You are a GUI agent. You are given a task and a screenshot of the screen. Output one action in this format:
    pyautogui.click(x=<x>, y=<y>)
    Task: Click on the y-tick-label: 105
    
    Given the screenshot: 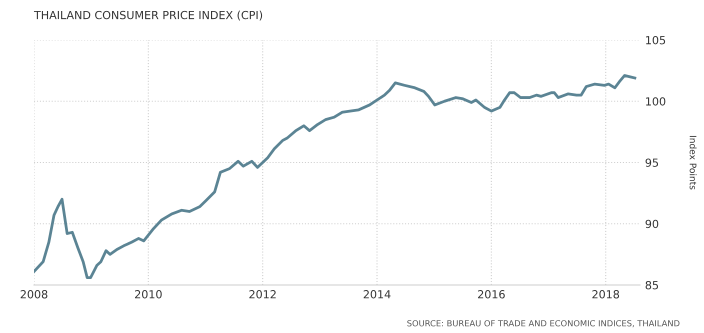 What is the action you would take?
    pyautogui.click(x=656, y=40)
    